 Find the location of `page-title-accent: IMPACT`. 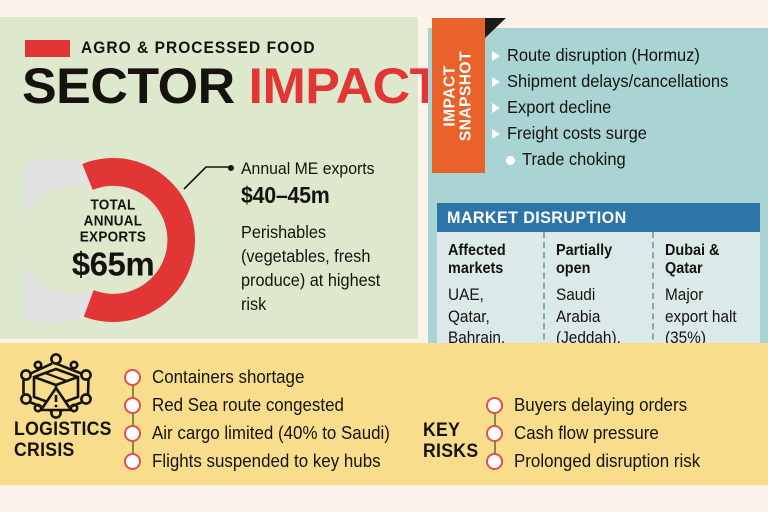

page-title-accent: IMPACT is located at coordinates (345, 86).